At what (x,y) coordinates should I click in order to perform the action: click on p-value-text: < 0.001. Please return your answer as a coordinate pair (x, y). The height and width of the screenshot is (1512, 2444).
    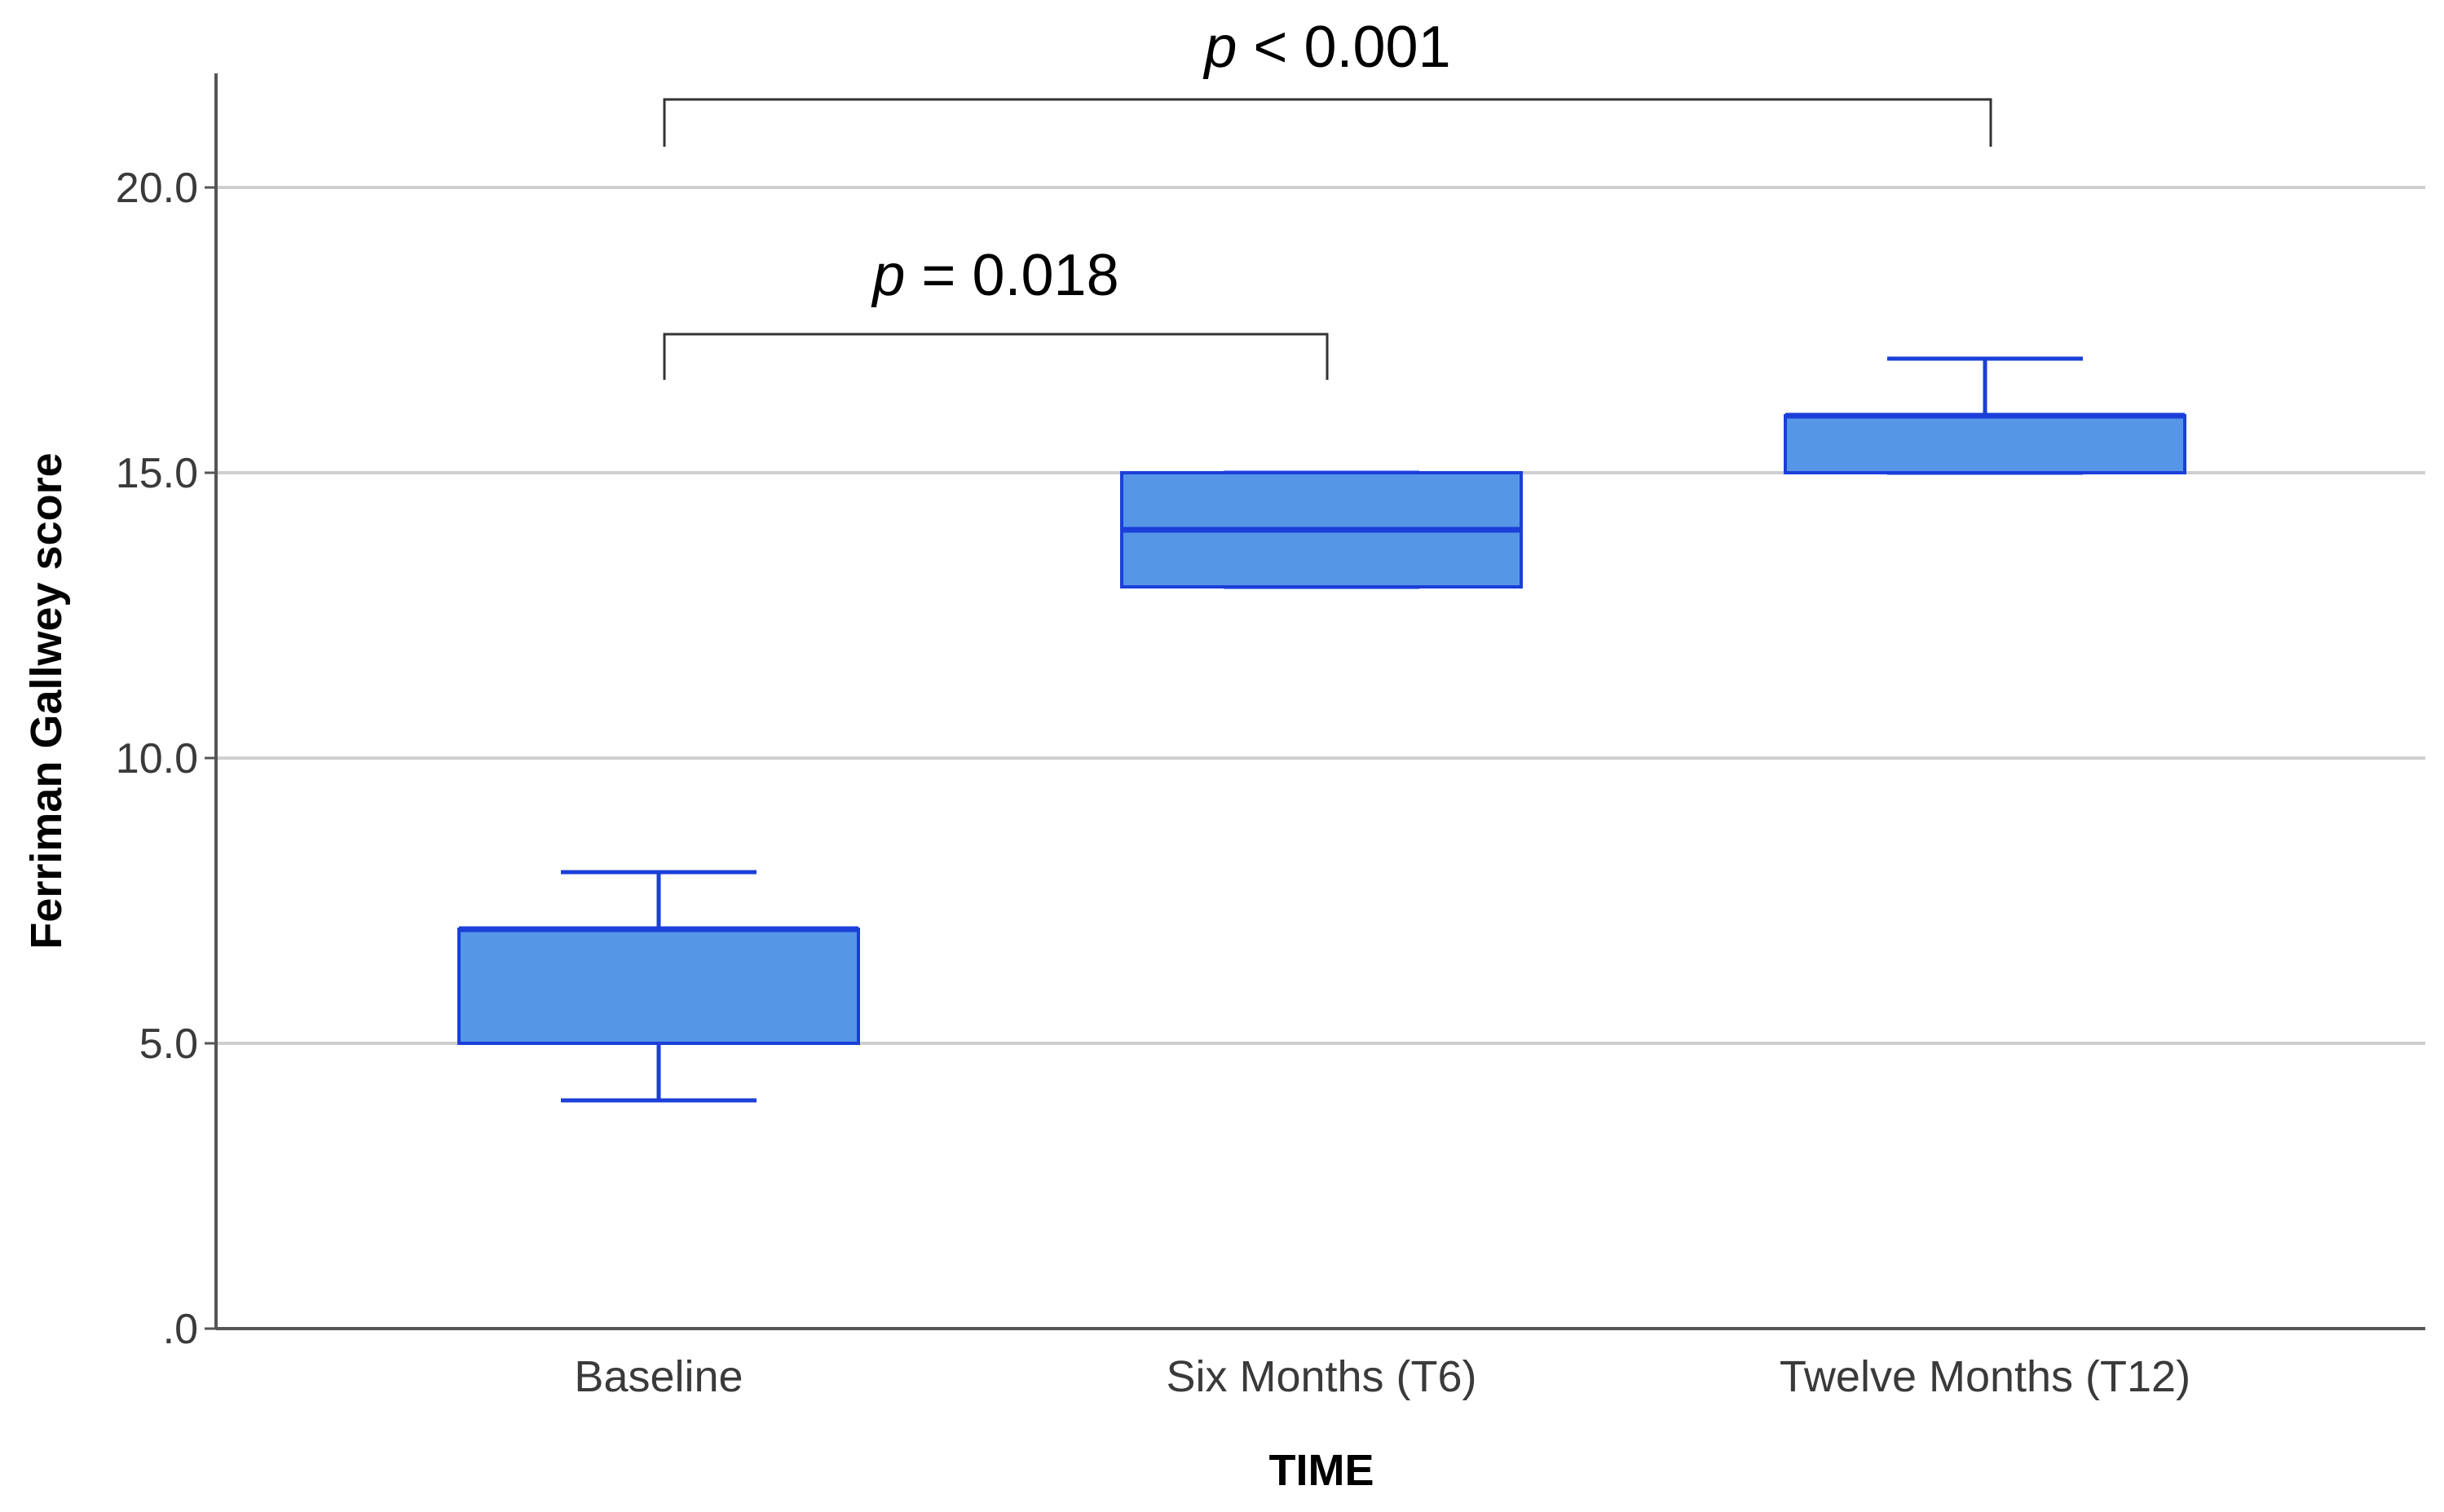
    Looking at the image, I should click on (1344, 47).